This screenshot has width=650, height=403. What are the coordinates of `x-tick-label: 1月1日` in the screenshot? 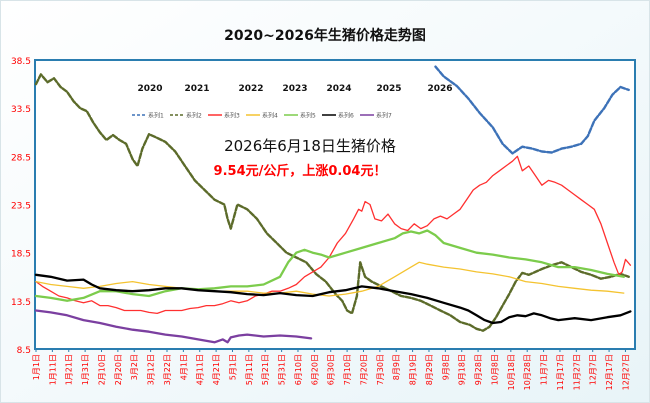 It's located at (36, 367).